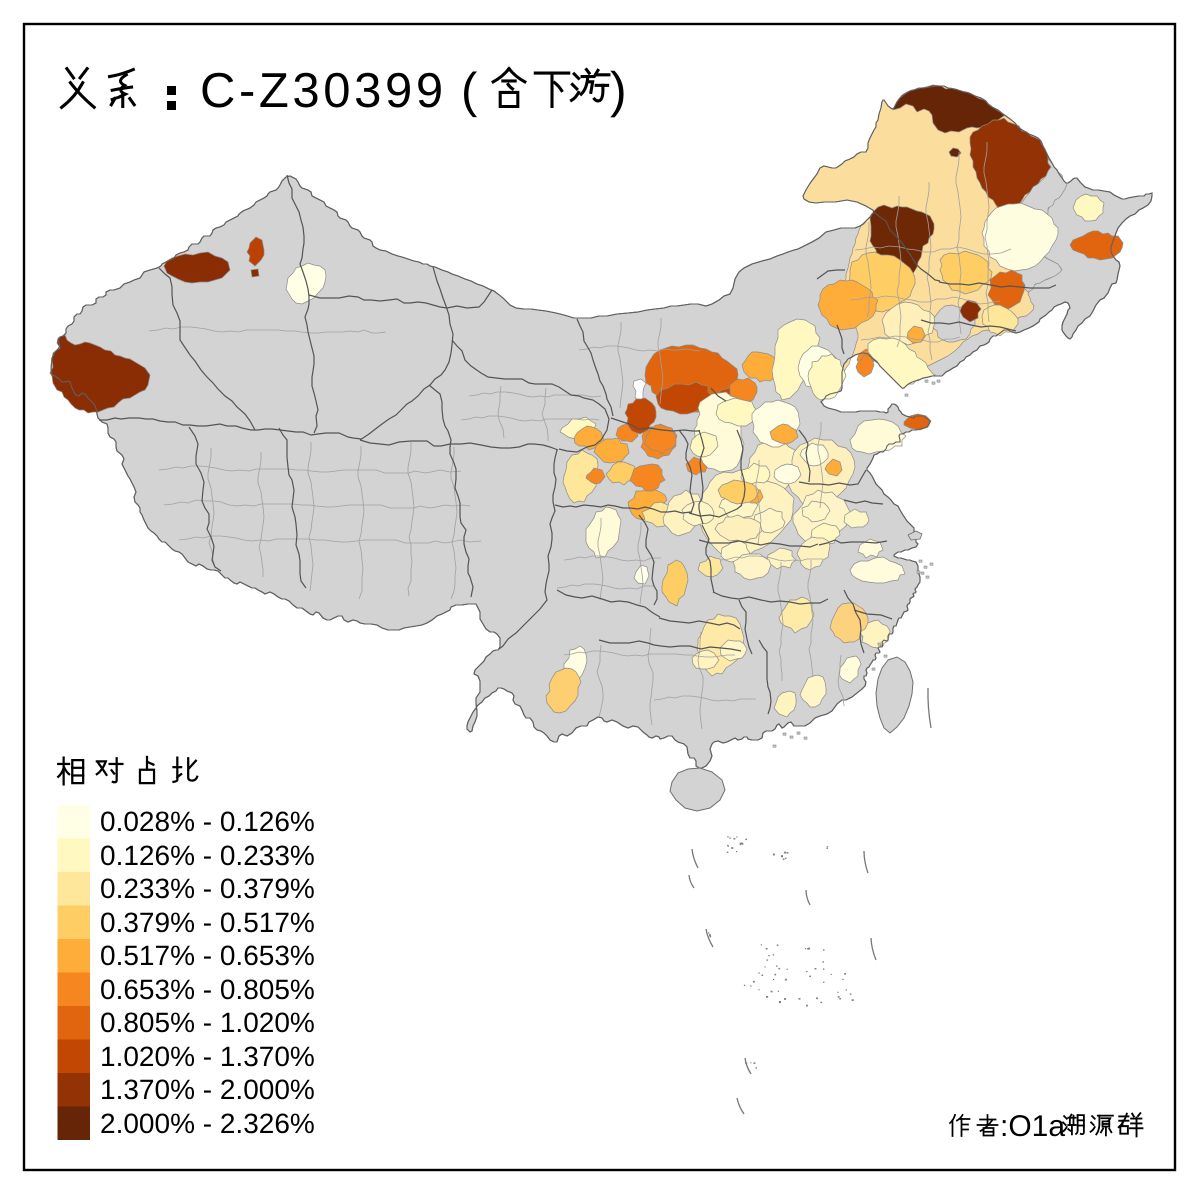  Describe the element at coordinates (207, 1089) in the screenshot. I see `svg-text: 1.370% - 2.000%` at that location.